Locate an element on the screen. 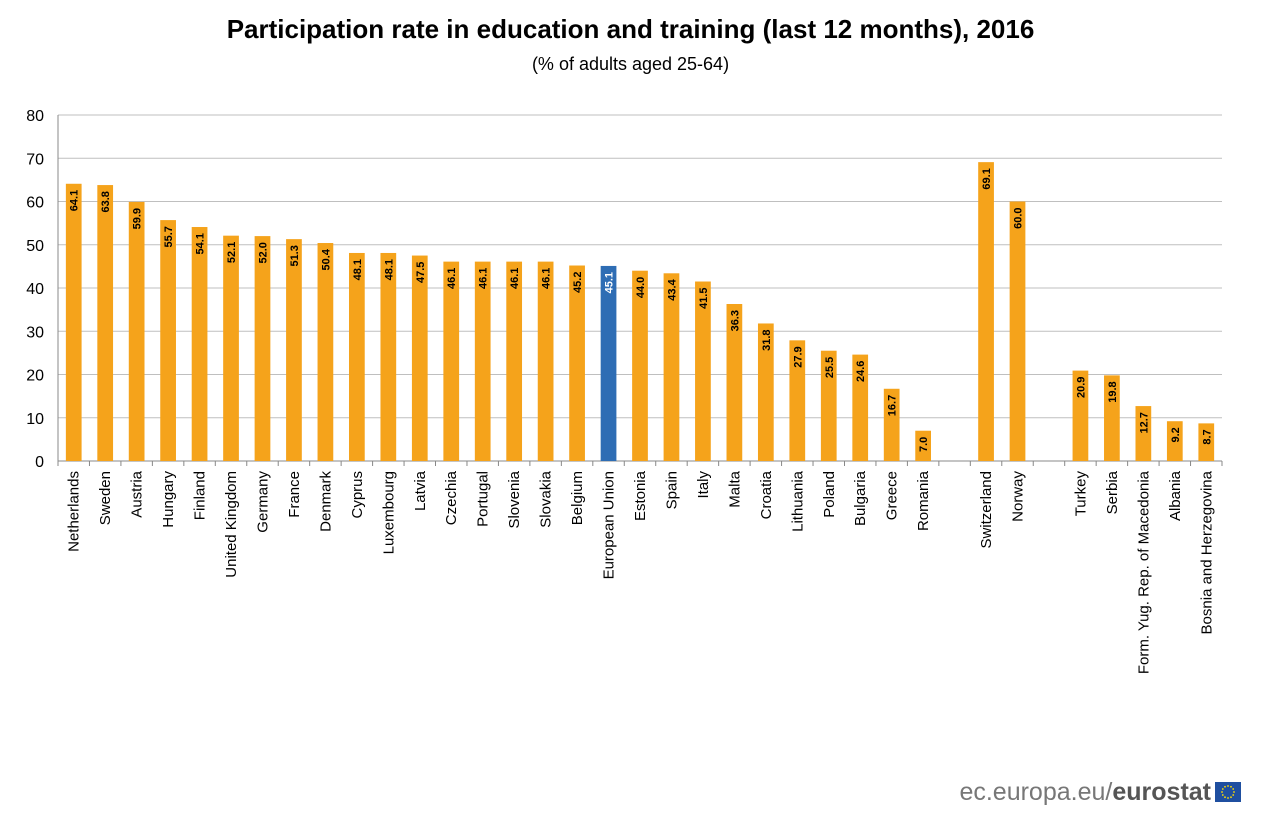 The width and height of the screenshot is (1261, 818). y-tick-label: 40 is located at coordinates (35, 289).